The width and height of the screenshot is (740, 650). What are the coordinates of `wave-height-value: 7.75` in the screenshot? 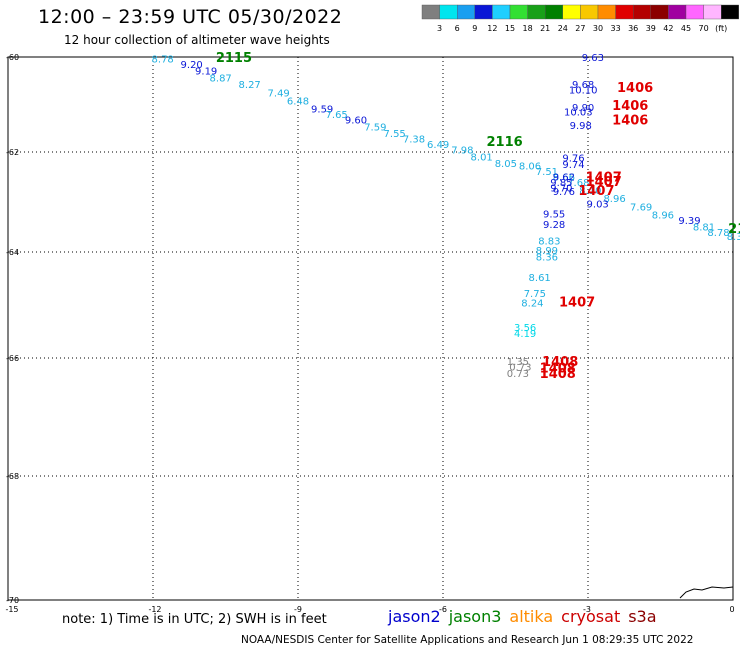 It's located at (535, 294).